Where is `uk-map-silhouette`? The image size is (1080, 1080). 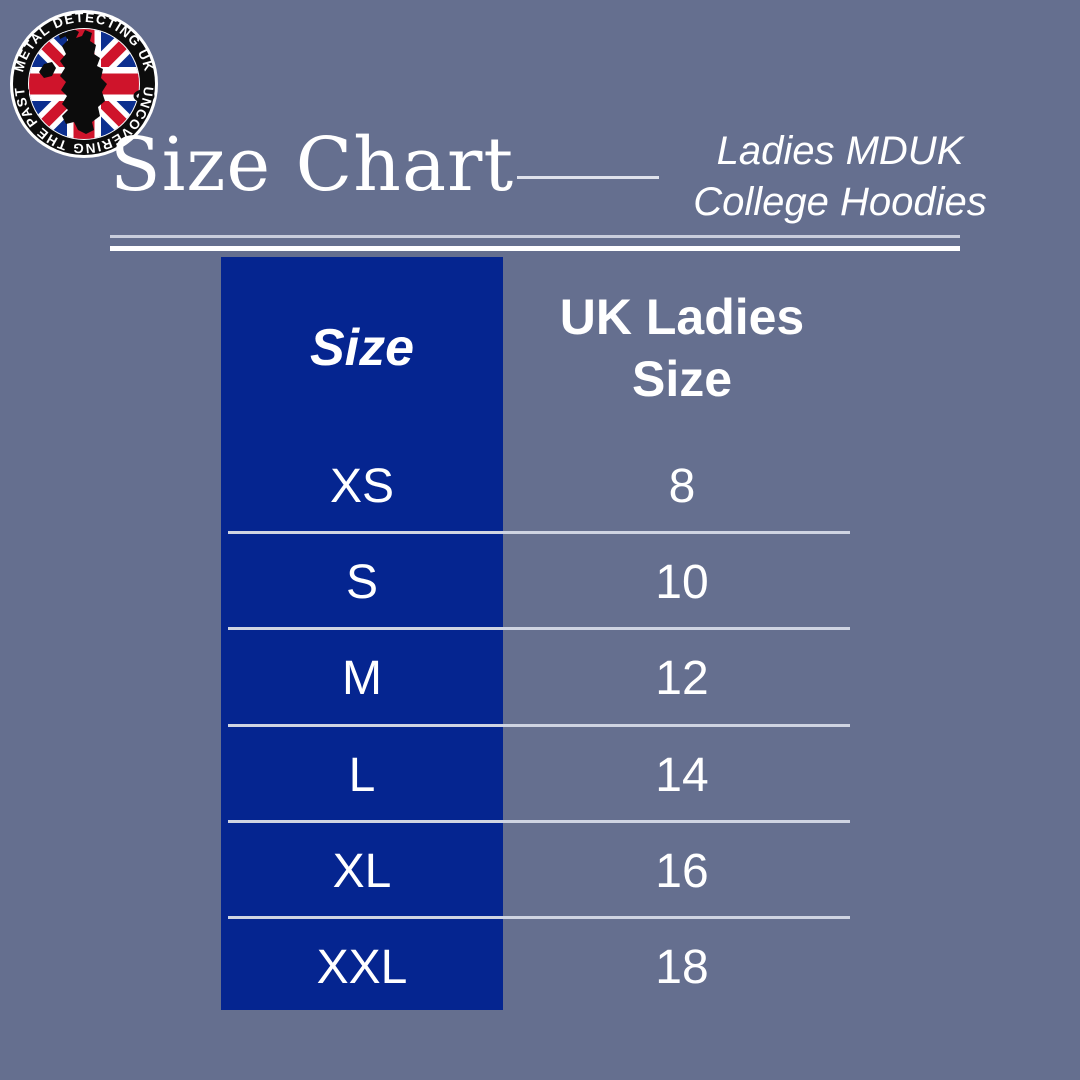
uk-map-silhouette is located at coordinates (73, 81).